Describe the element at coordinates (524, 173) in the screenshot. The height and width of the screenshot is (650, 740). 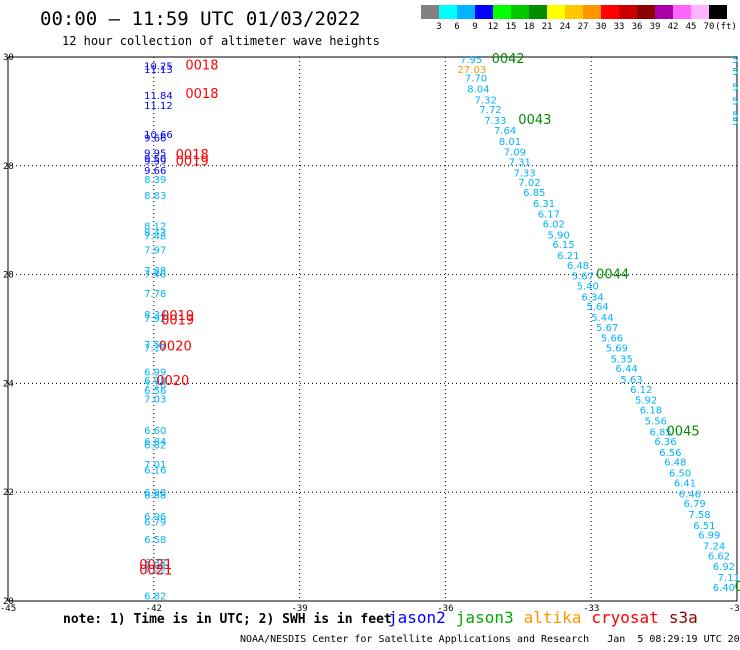
I see `wave-height-label: 7.33` at that location.